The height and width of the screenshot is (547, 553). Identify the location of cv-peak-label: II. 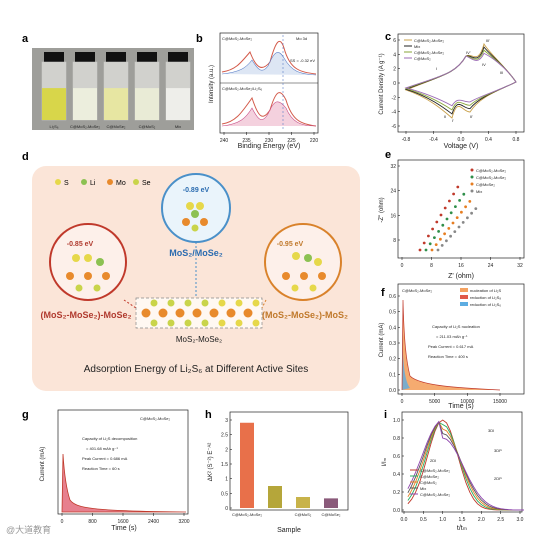
(445, 116).